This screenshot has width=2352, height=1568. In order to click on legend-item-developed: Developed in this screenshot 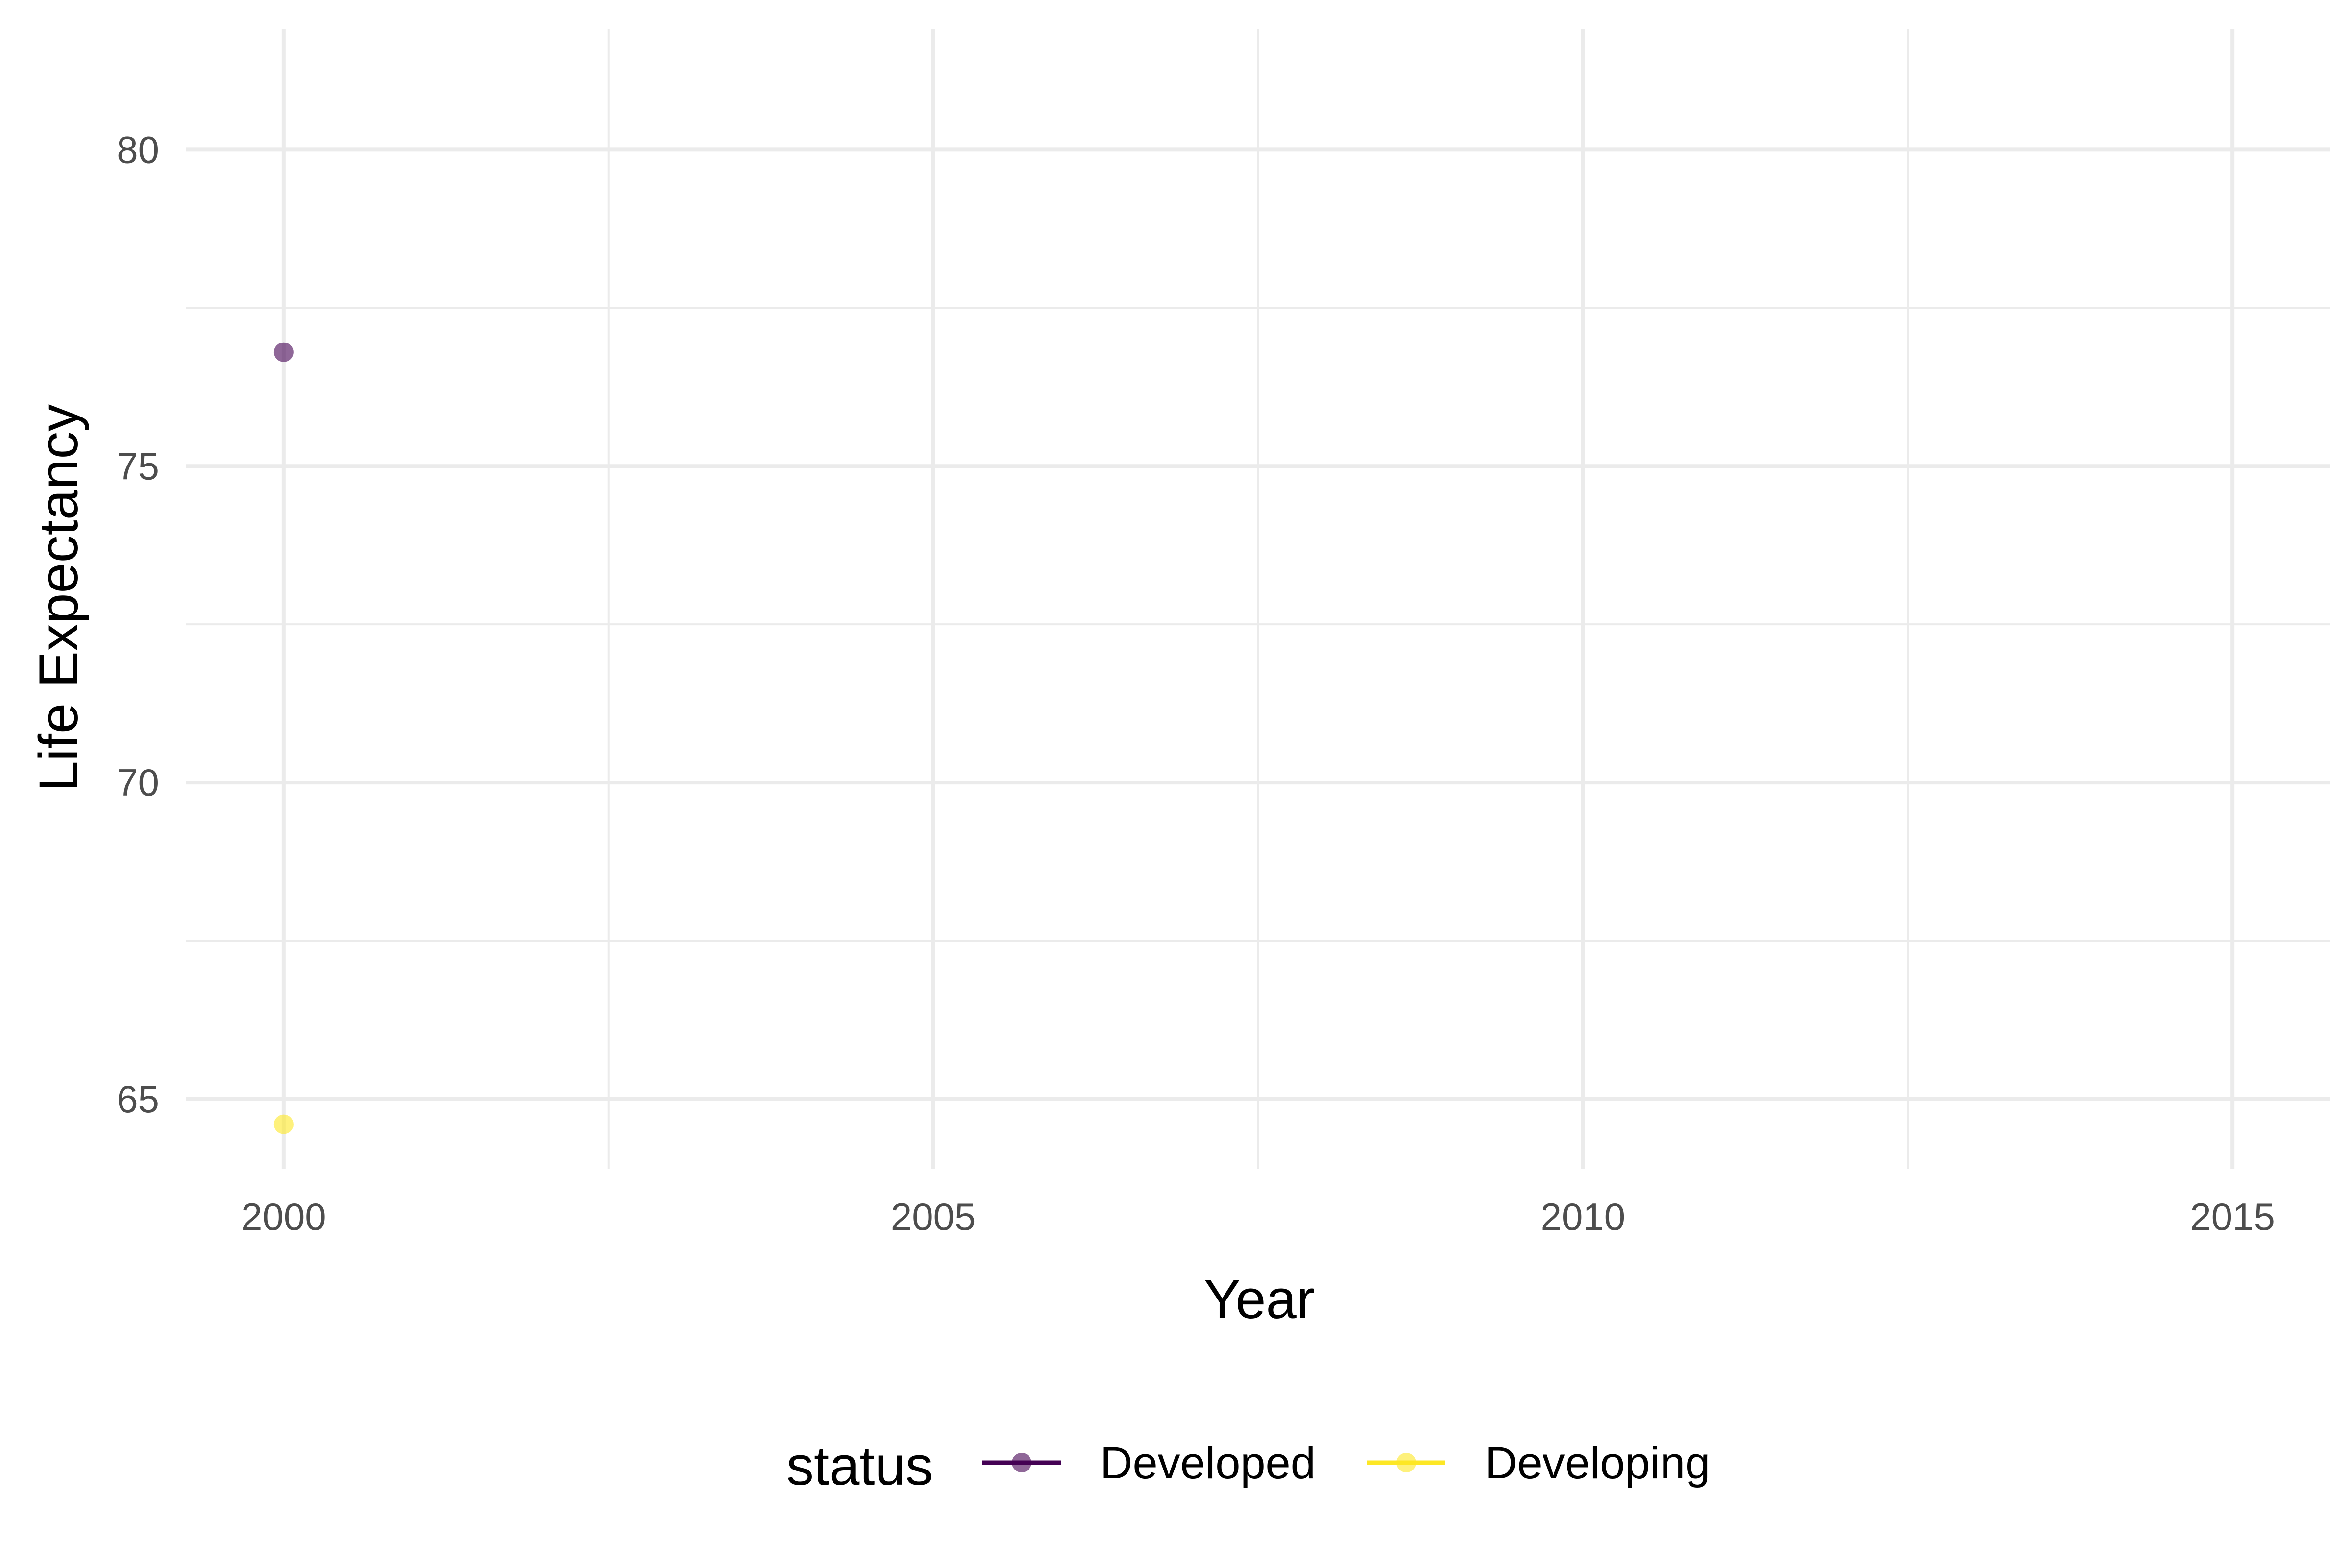, I will do `click(1149, 1463)`.